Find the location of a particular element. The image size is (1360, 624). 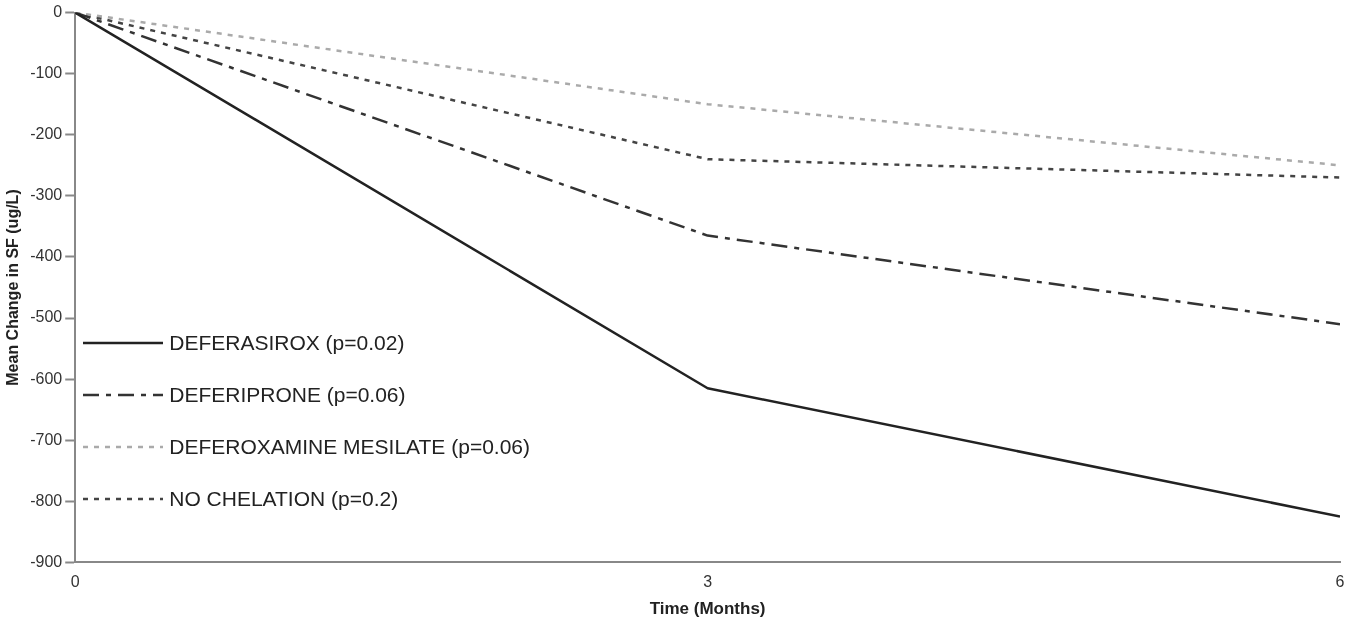

legend-label: DEFERASIROX (p=0.02) is located at coordinates (287, 342).